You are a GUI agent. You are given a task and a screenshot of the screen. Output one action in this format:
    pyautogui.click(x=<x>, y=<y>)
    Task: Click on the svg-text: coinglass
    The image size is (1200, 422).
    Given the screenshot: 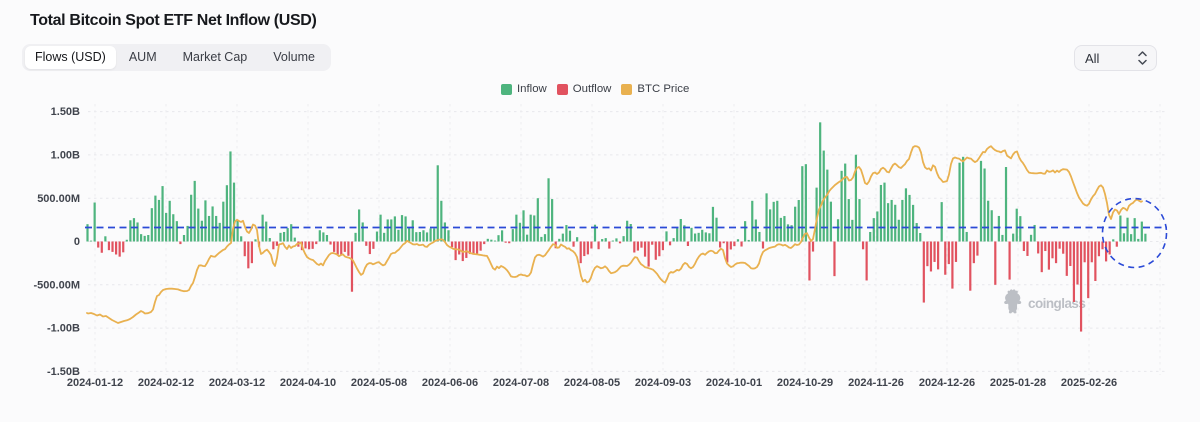 What is the action you would take?
    pyautogui.click(x=1056, y=303)
    